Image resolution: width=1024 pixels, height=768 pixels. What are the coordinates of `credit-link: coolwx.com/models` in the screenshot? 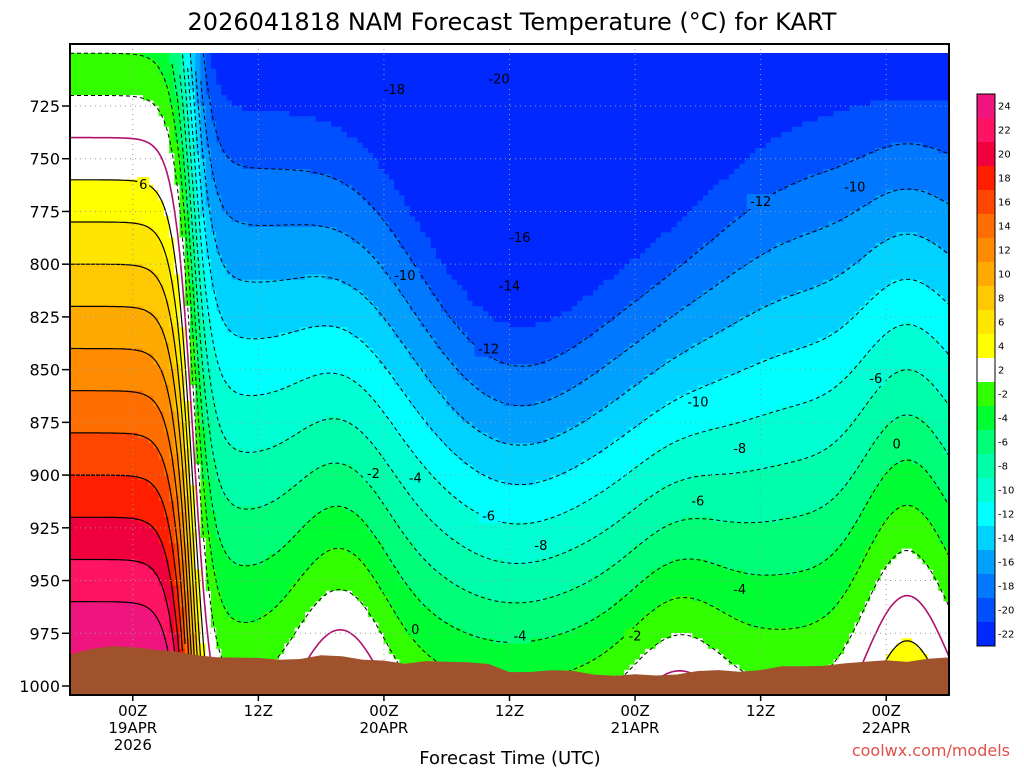 It's located at (931, 750).